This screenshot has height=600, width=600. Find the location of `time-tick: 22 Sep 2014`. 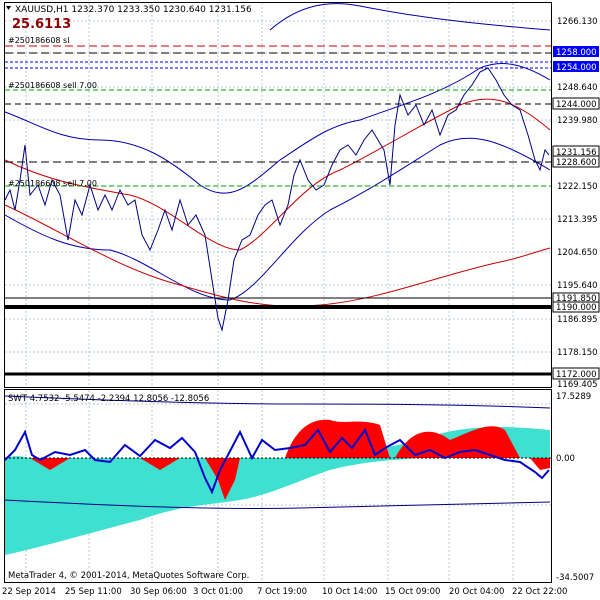

time-tick: 22 Sep 2014 is located at coordinates (29, 592).